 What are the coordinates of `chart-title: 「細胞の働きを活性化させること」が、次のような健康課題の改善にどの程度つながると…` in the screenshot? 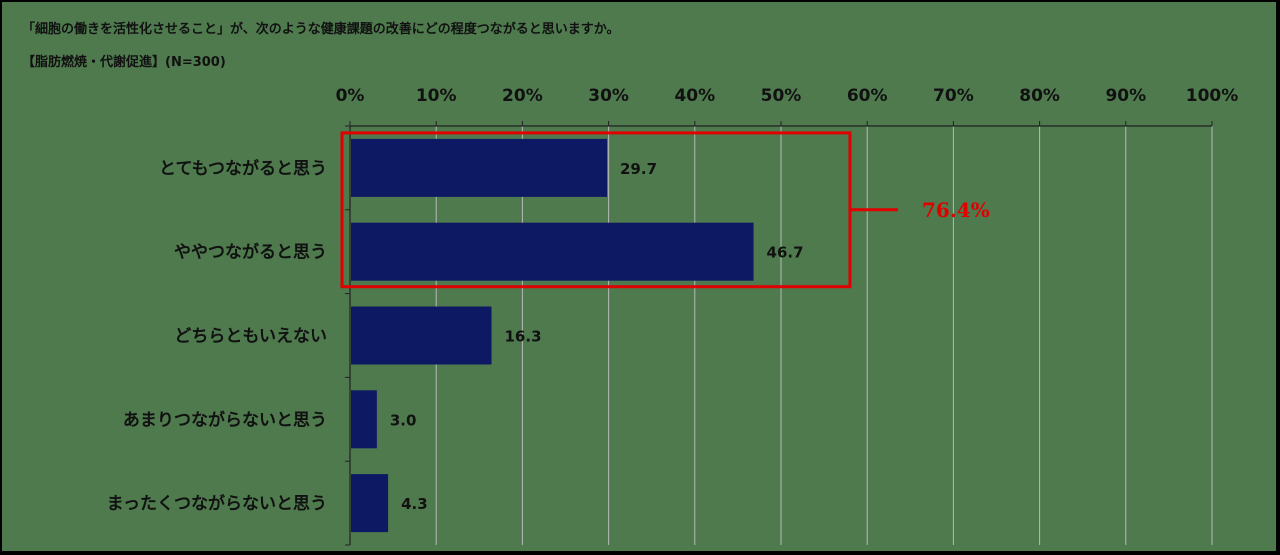 It's located at (321, 29).